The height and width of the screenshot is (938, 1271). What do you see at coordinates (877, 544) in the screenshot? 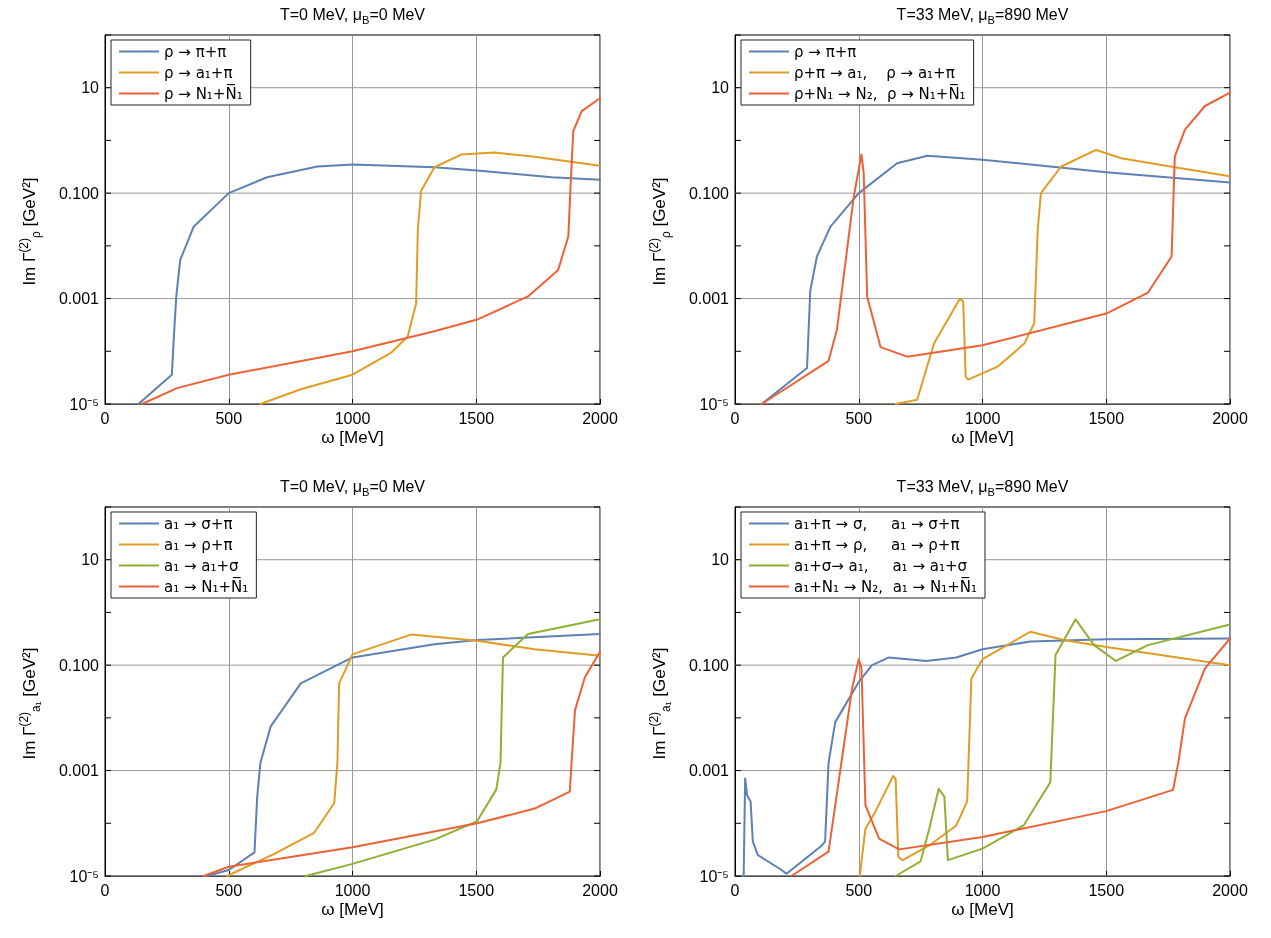
I see `legend-label: a₁+π → ρ, a₁ → ρ+π` at bounding box center [877, 544].